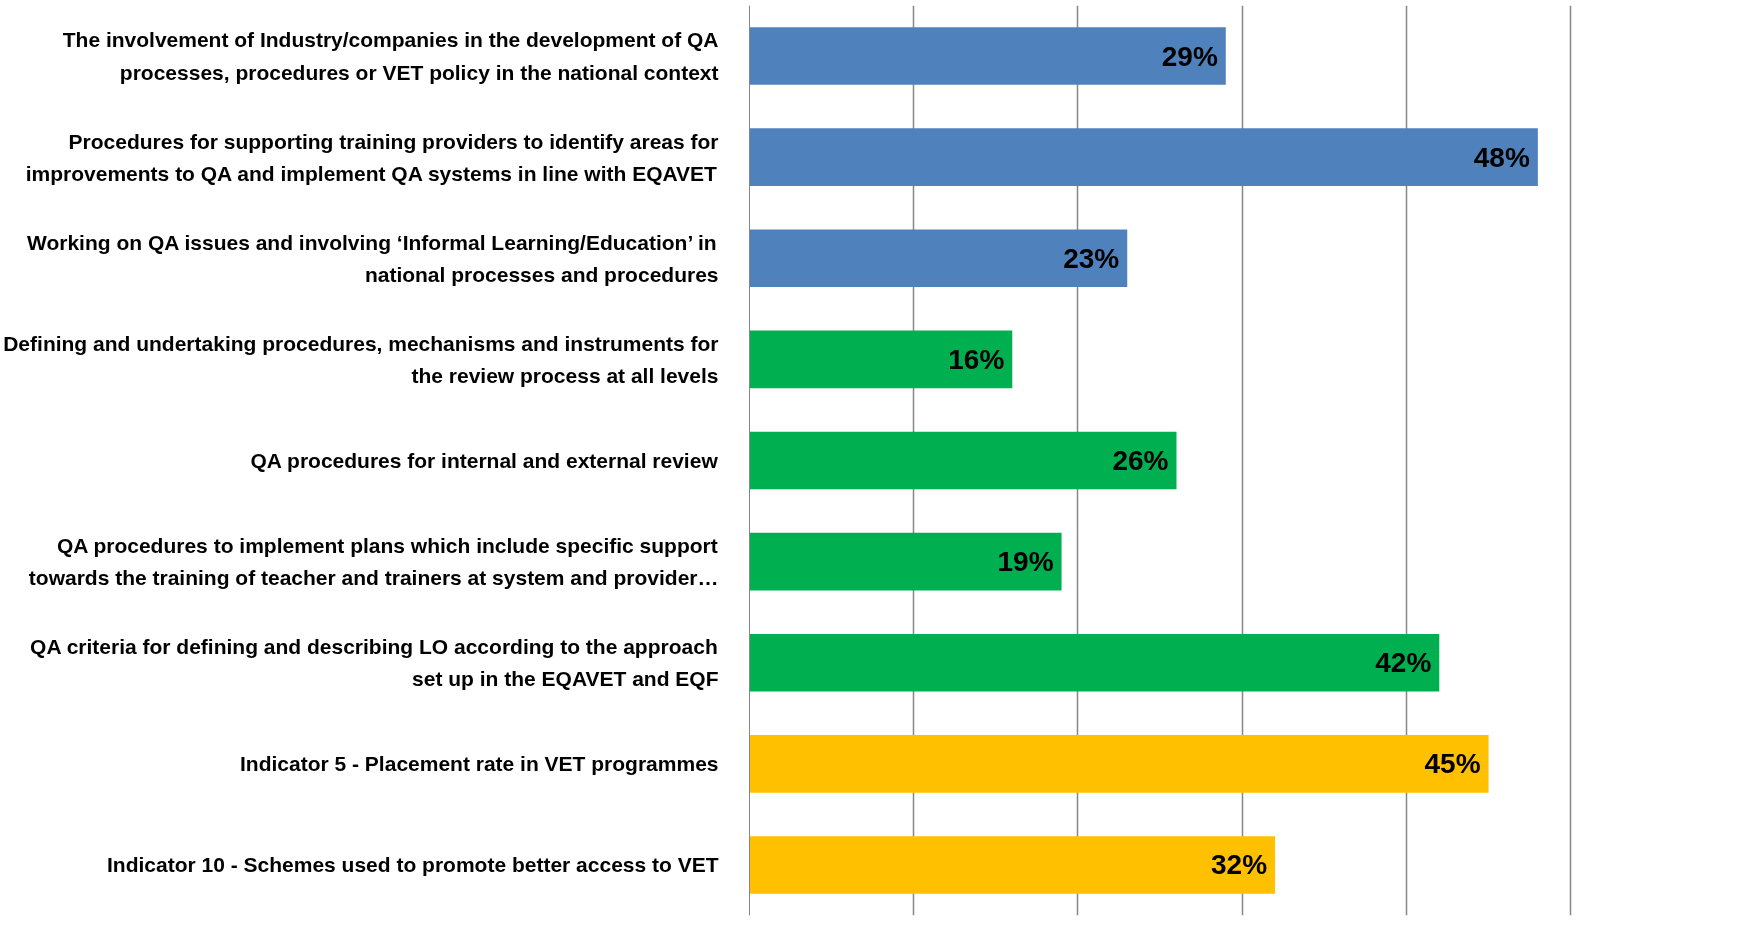 The height and width of the screenshot is (929, 1737). I want to click on data-label: 32%, so click(1239, 865).